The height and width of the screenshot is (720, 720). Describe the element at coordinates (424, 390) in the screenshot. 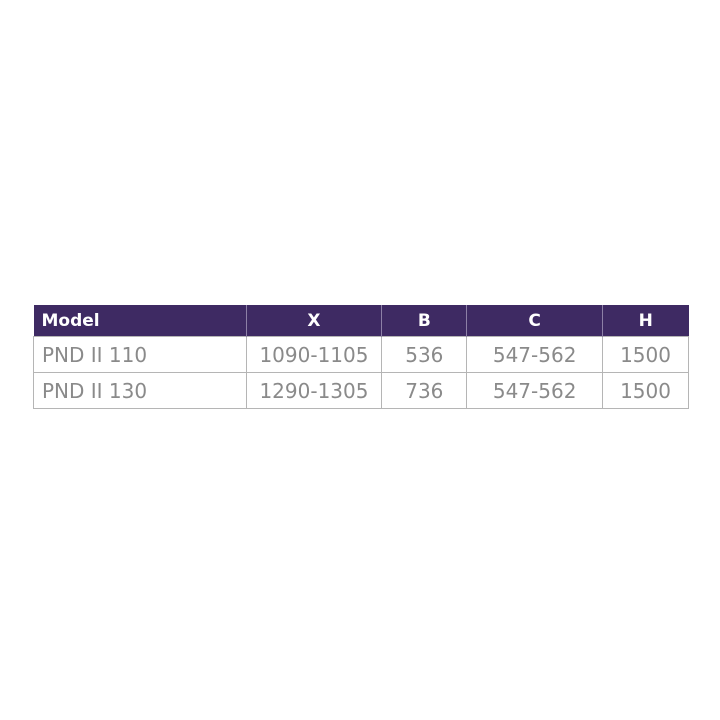

I see `cell-b: 736` at that location.